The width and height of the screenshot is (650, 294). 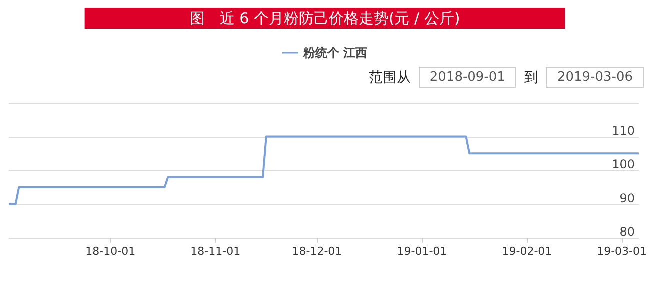 What do you see at coordinates (111, 251) in the screenshot?
I see `x-tick-label: 18-10-01` at bounding box center [111, 251].